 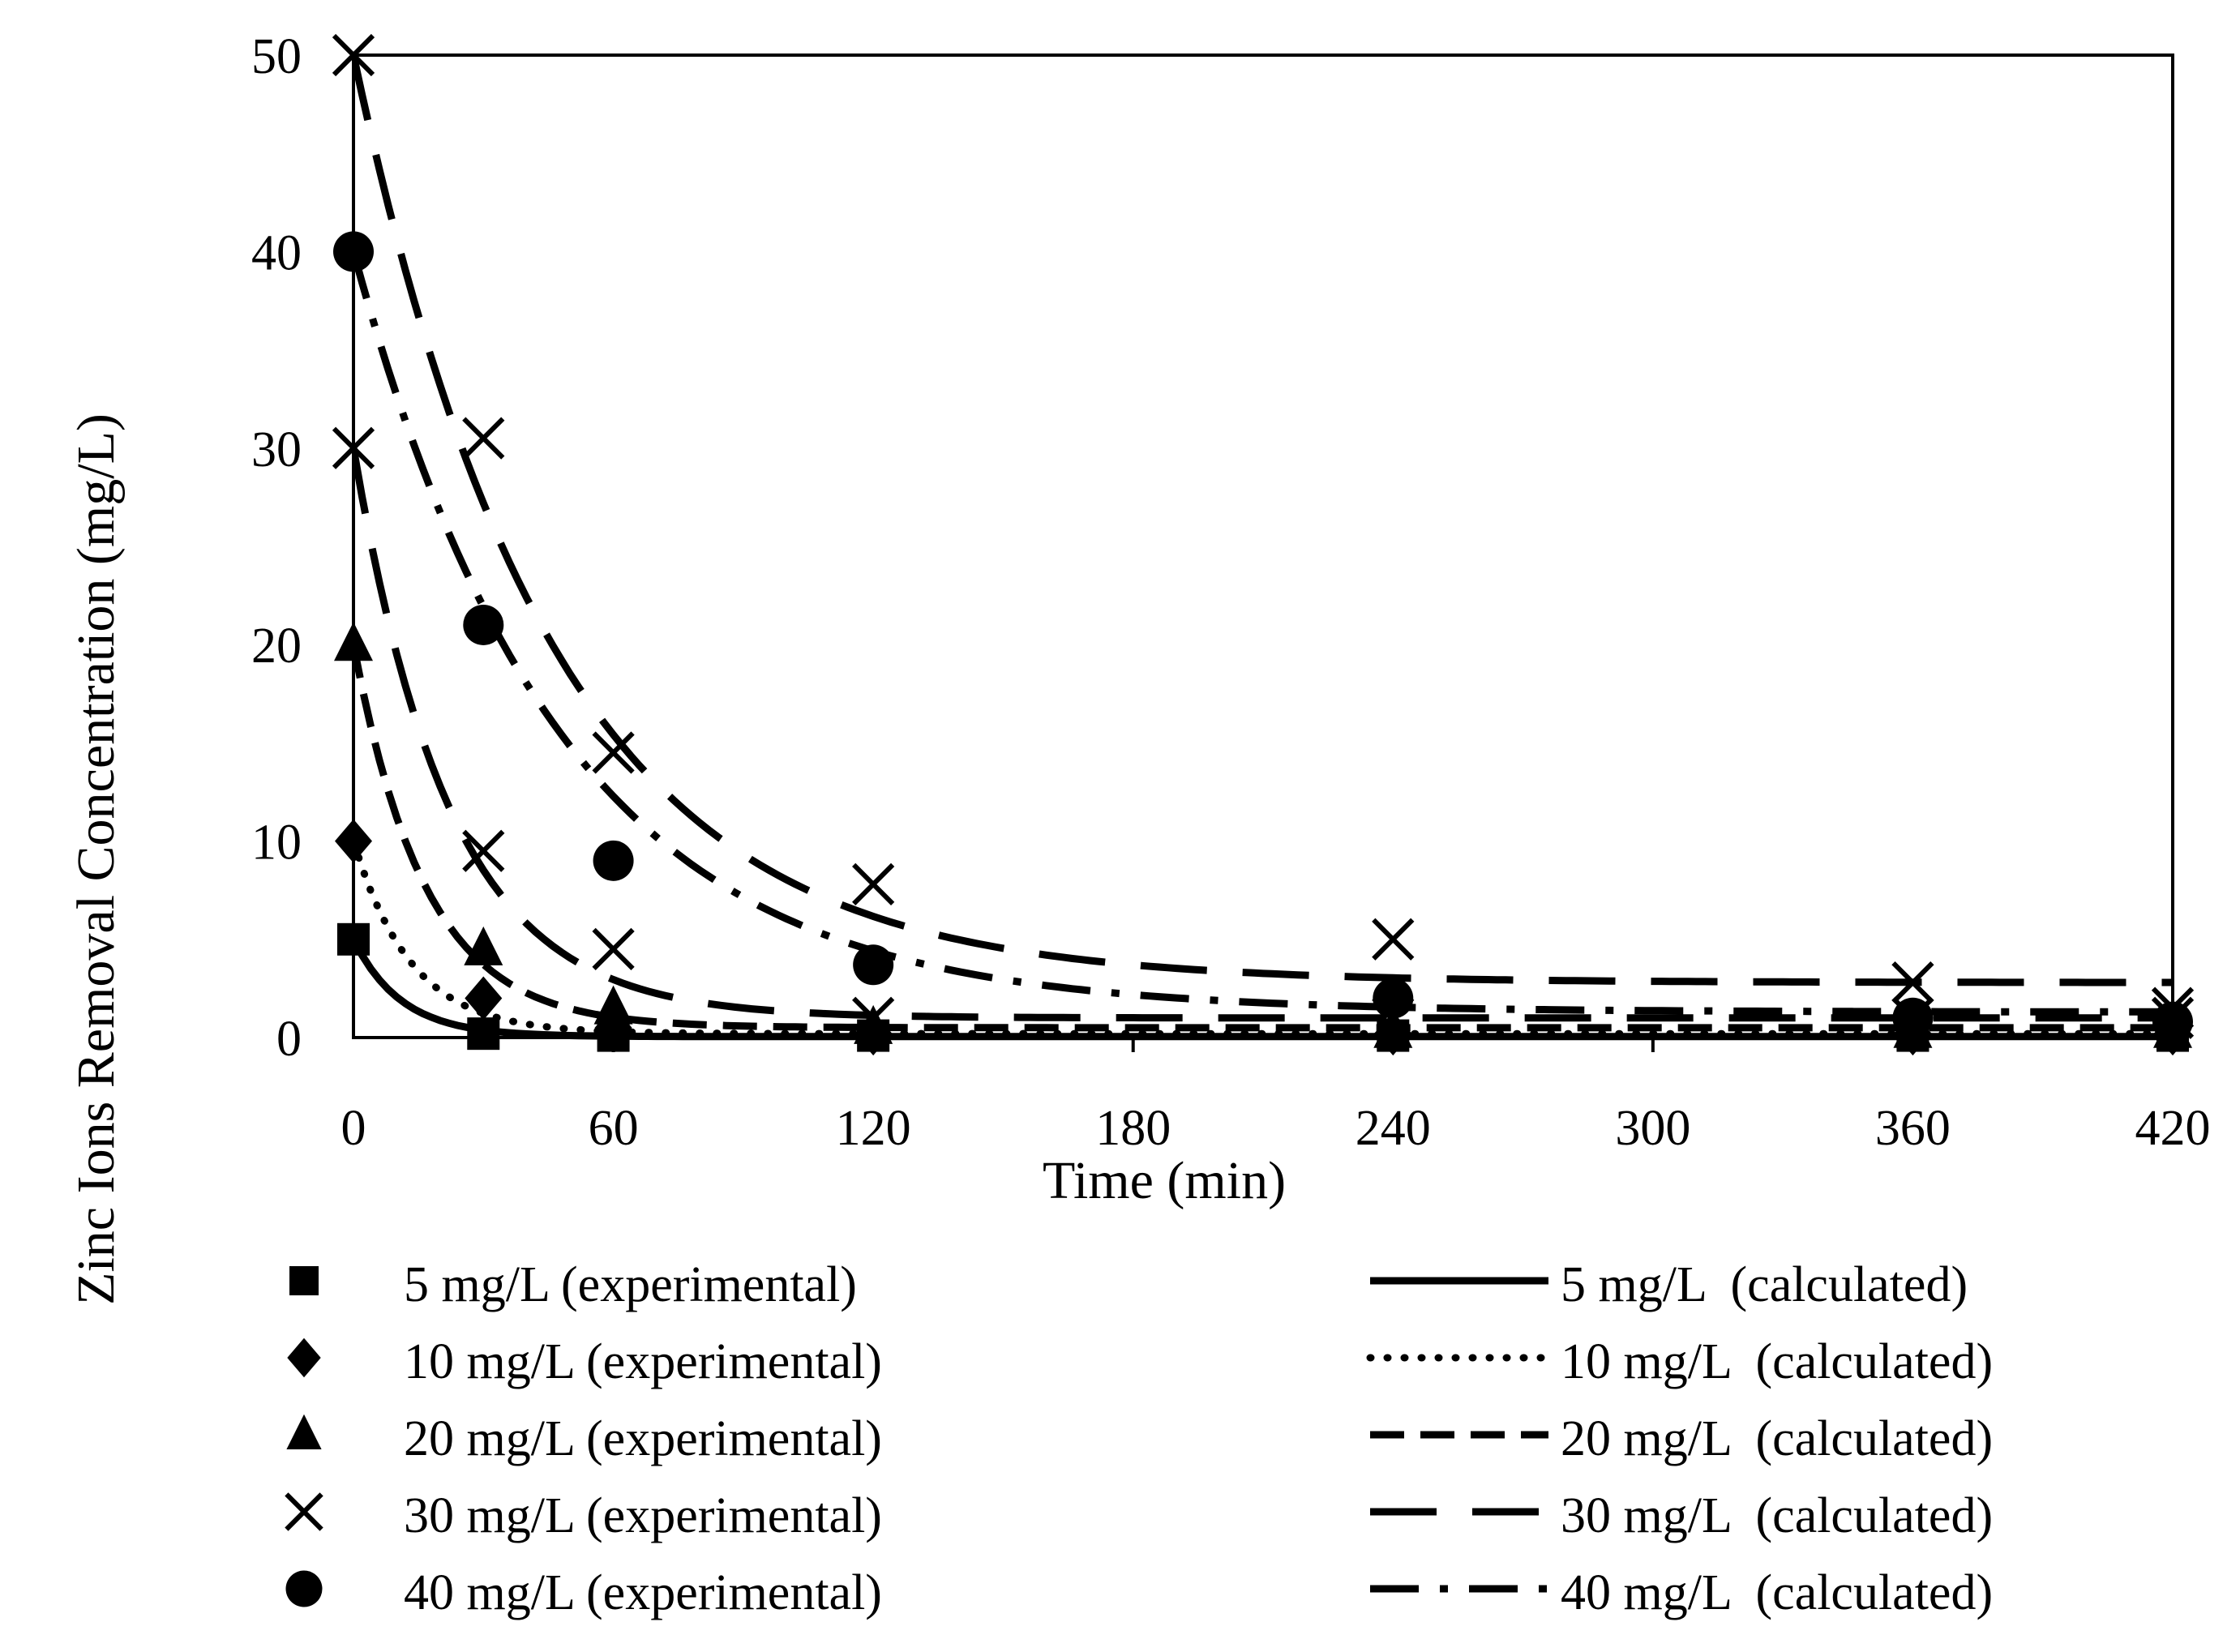 I want to click on y-tick-label: 50, so click(x=276, y=57).